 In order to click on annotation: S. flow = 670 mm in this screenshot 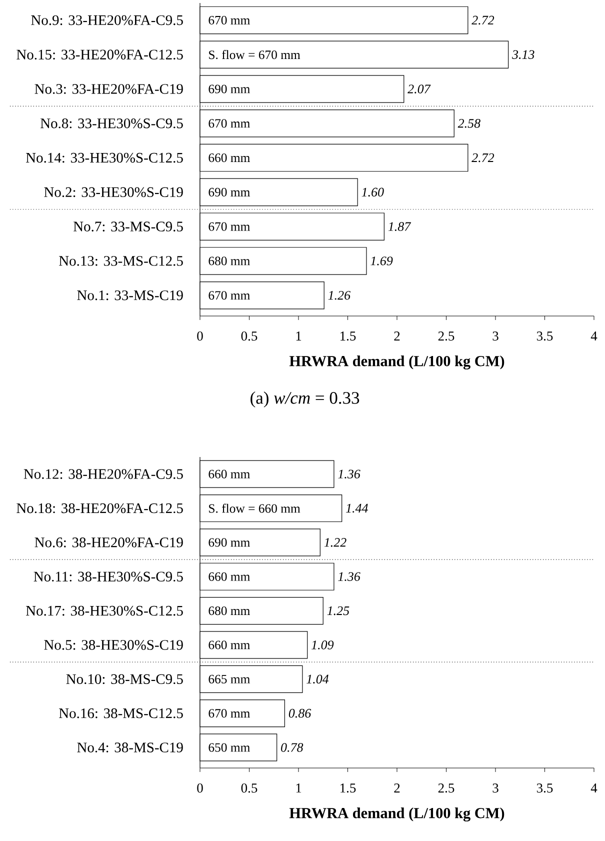, I will do `click(254, 55)`.